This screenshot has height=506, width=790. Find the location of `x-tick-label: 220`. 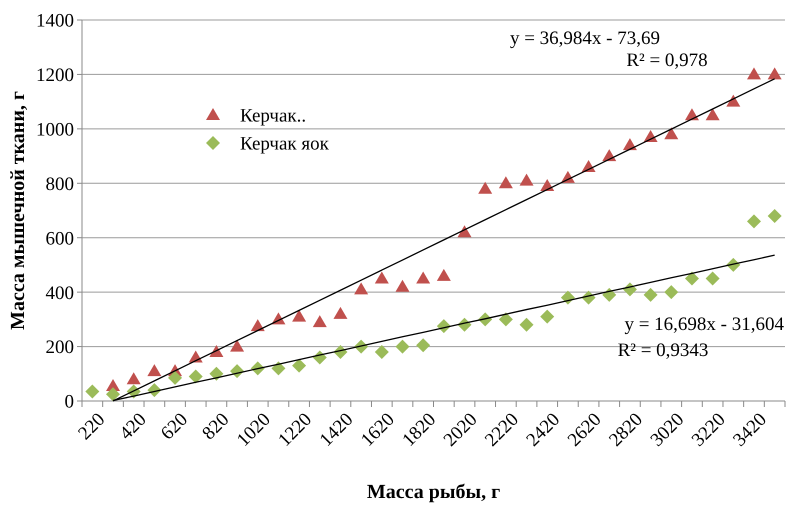

x-tick-label: 220 is located at coordinates (92, 426).